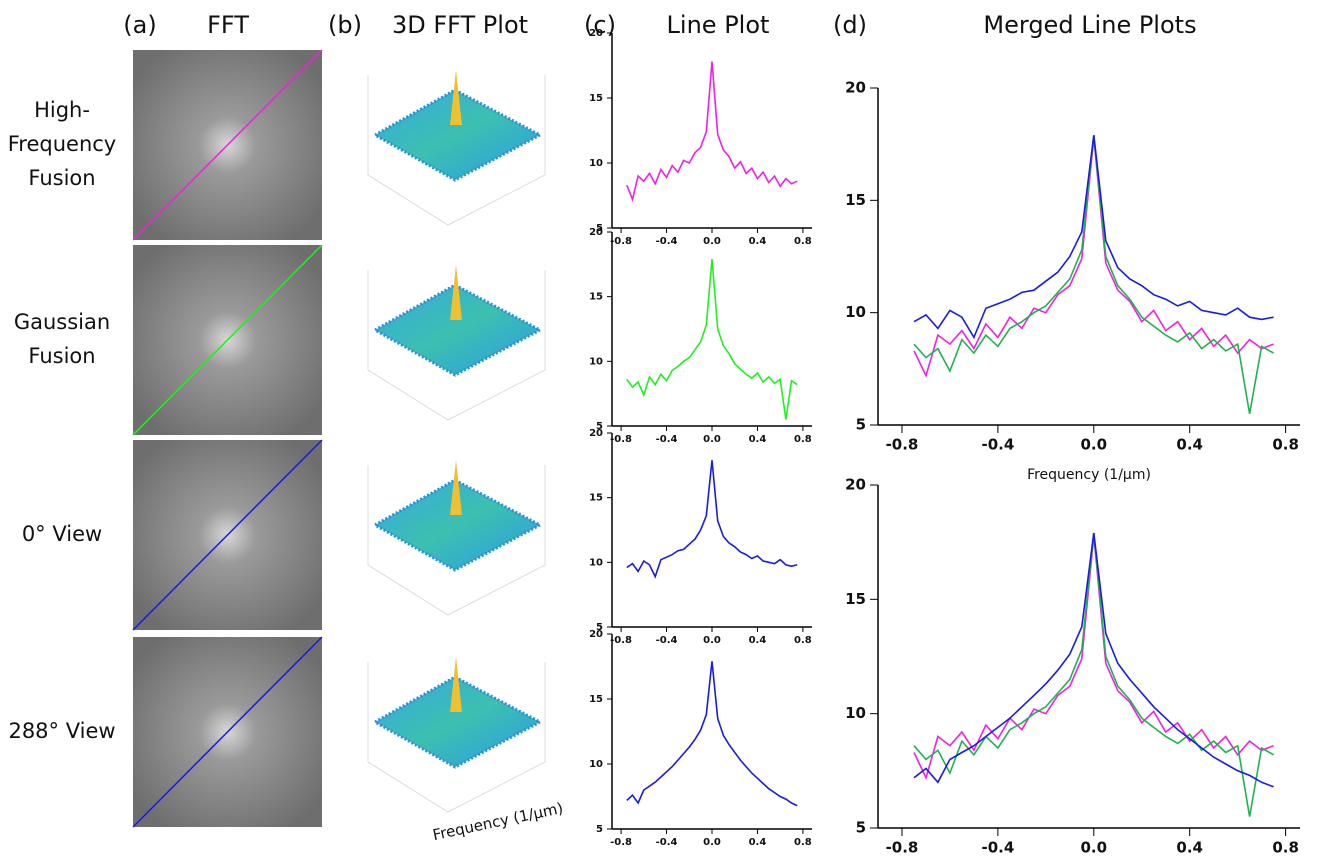 The height and width of the screenshot is (865, 1324). I want to click on panel-label: (d), so click(850, 25).